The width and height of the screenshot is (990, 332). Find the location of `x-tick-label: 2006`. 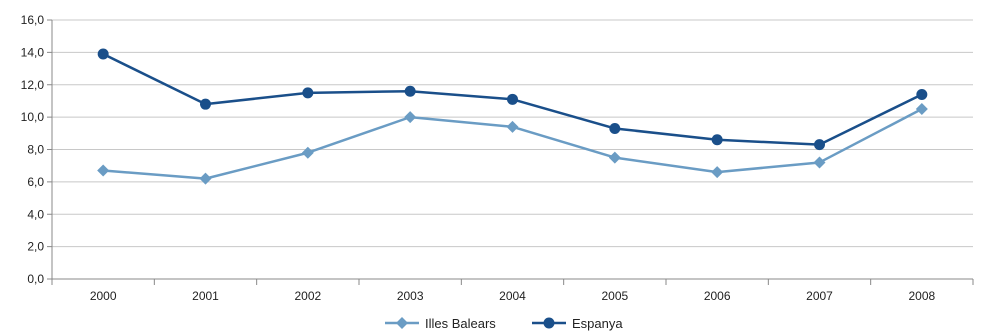

x-tick-label: 2006 is located at coordinates (717, 296).